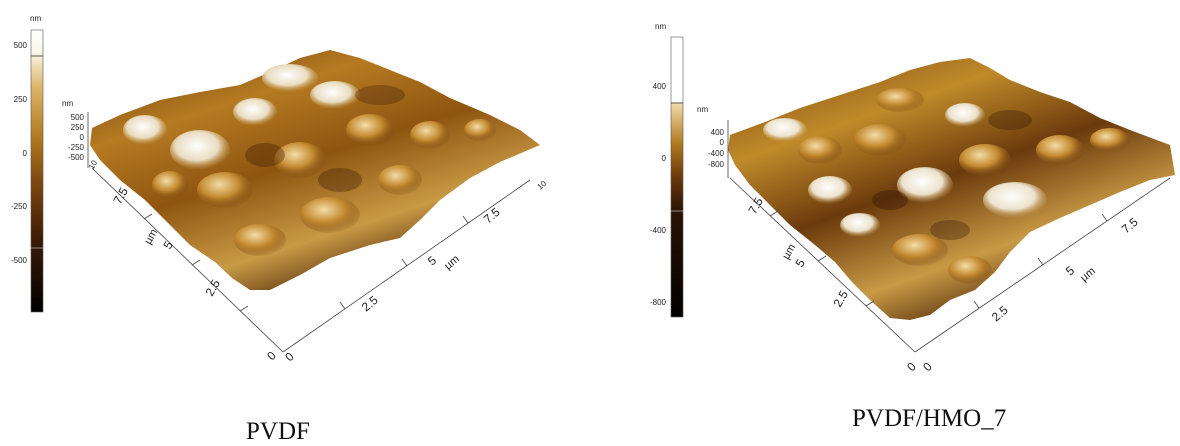  What do you see at coordinates (19, 260) in the screenshot?
I see `colorbar-tick: -500` at bounding box center [19, 260].